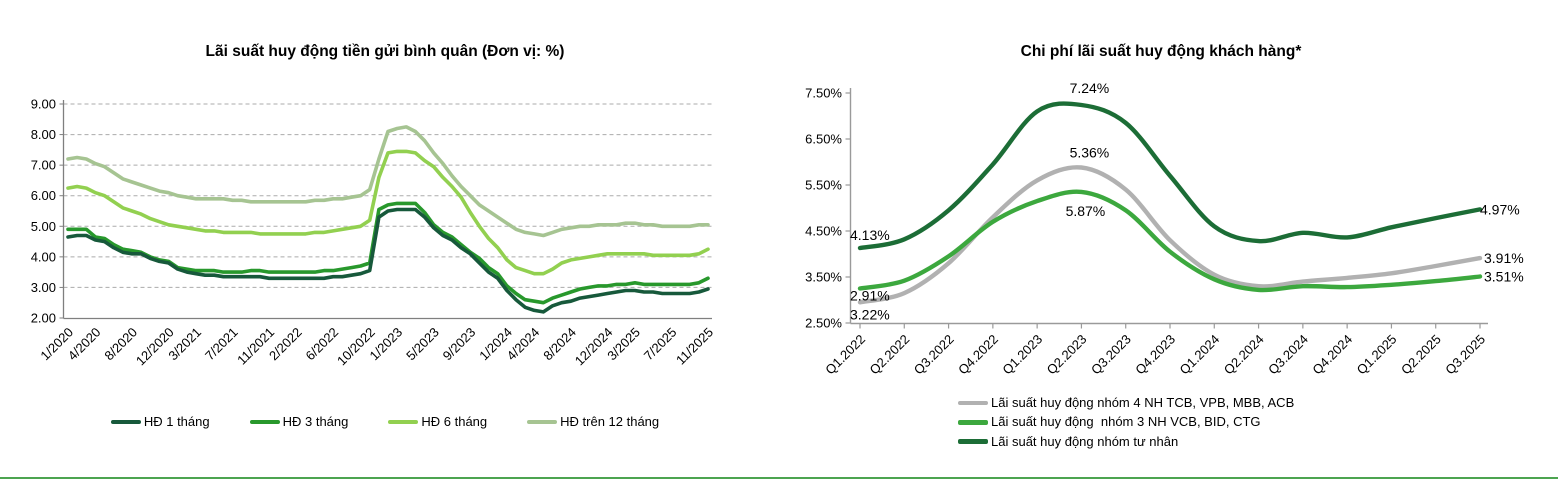 Image resolution: width=1558 pixels, height=486 pixels. Describe the element at coordinates (1090, 88) in the screenshot. I see `data-label: 7.24%` at that location.